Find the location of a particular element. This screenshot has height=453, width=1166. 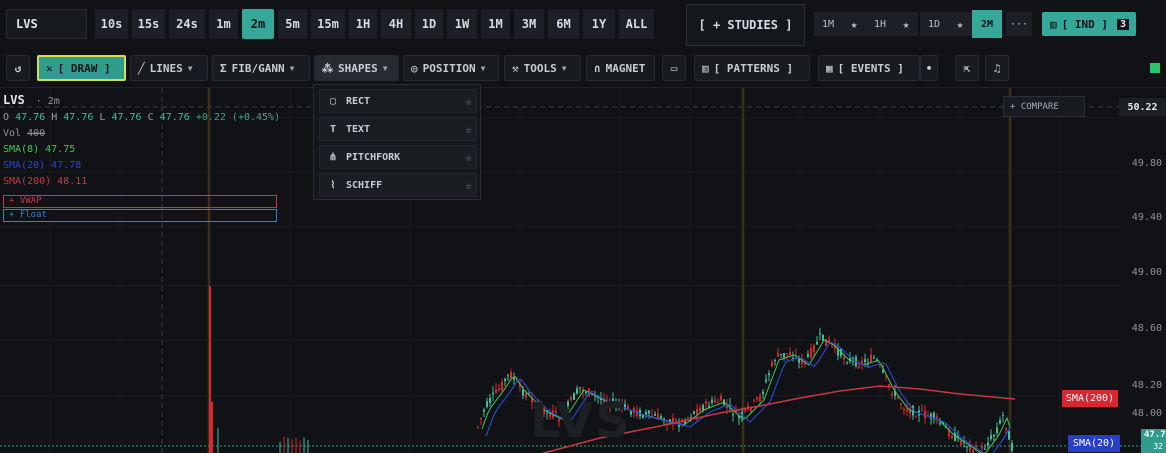

reset-icon: ↺ is located at coordinates (18, 68).